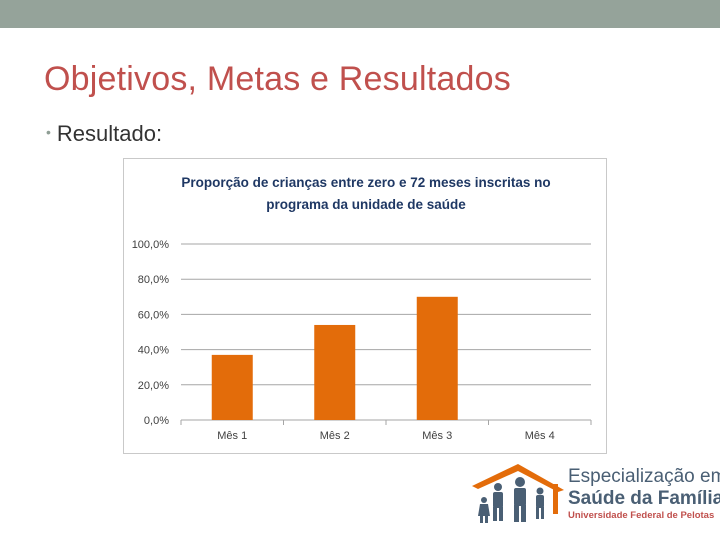 This screenshot has height=540, width=720. Describe the element at coordinates (232, 436) in the screenshot. I see `x-tick-label: Mês 1` at that location.